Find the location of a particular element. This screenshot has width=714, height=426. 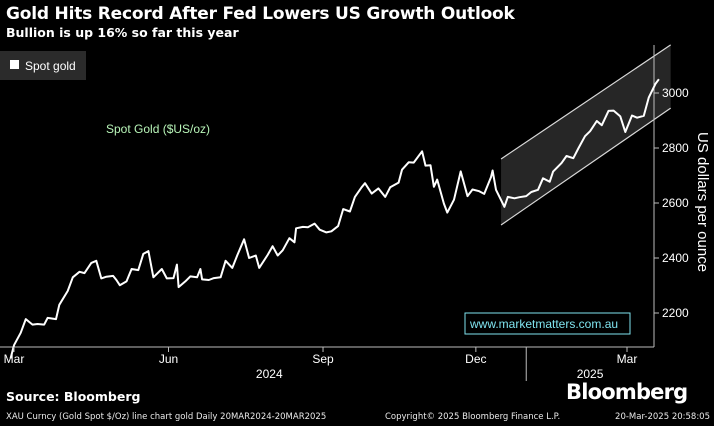

source-note: Source: Bloomberg is located at coordinates (73, 396).